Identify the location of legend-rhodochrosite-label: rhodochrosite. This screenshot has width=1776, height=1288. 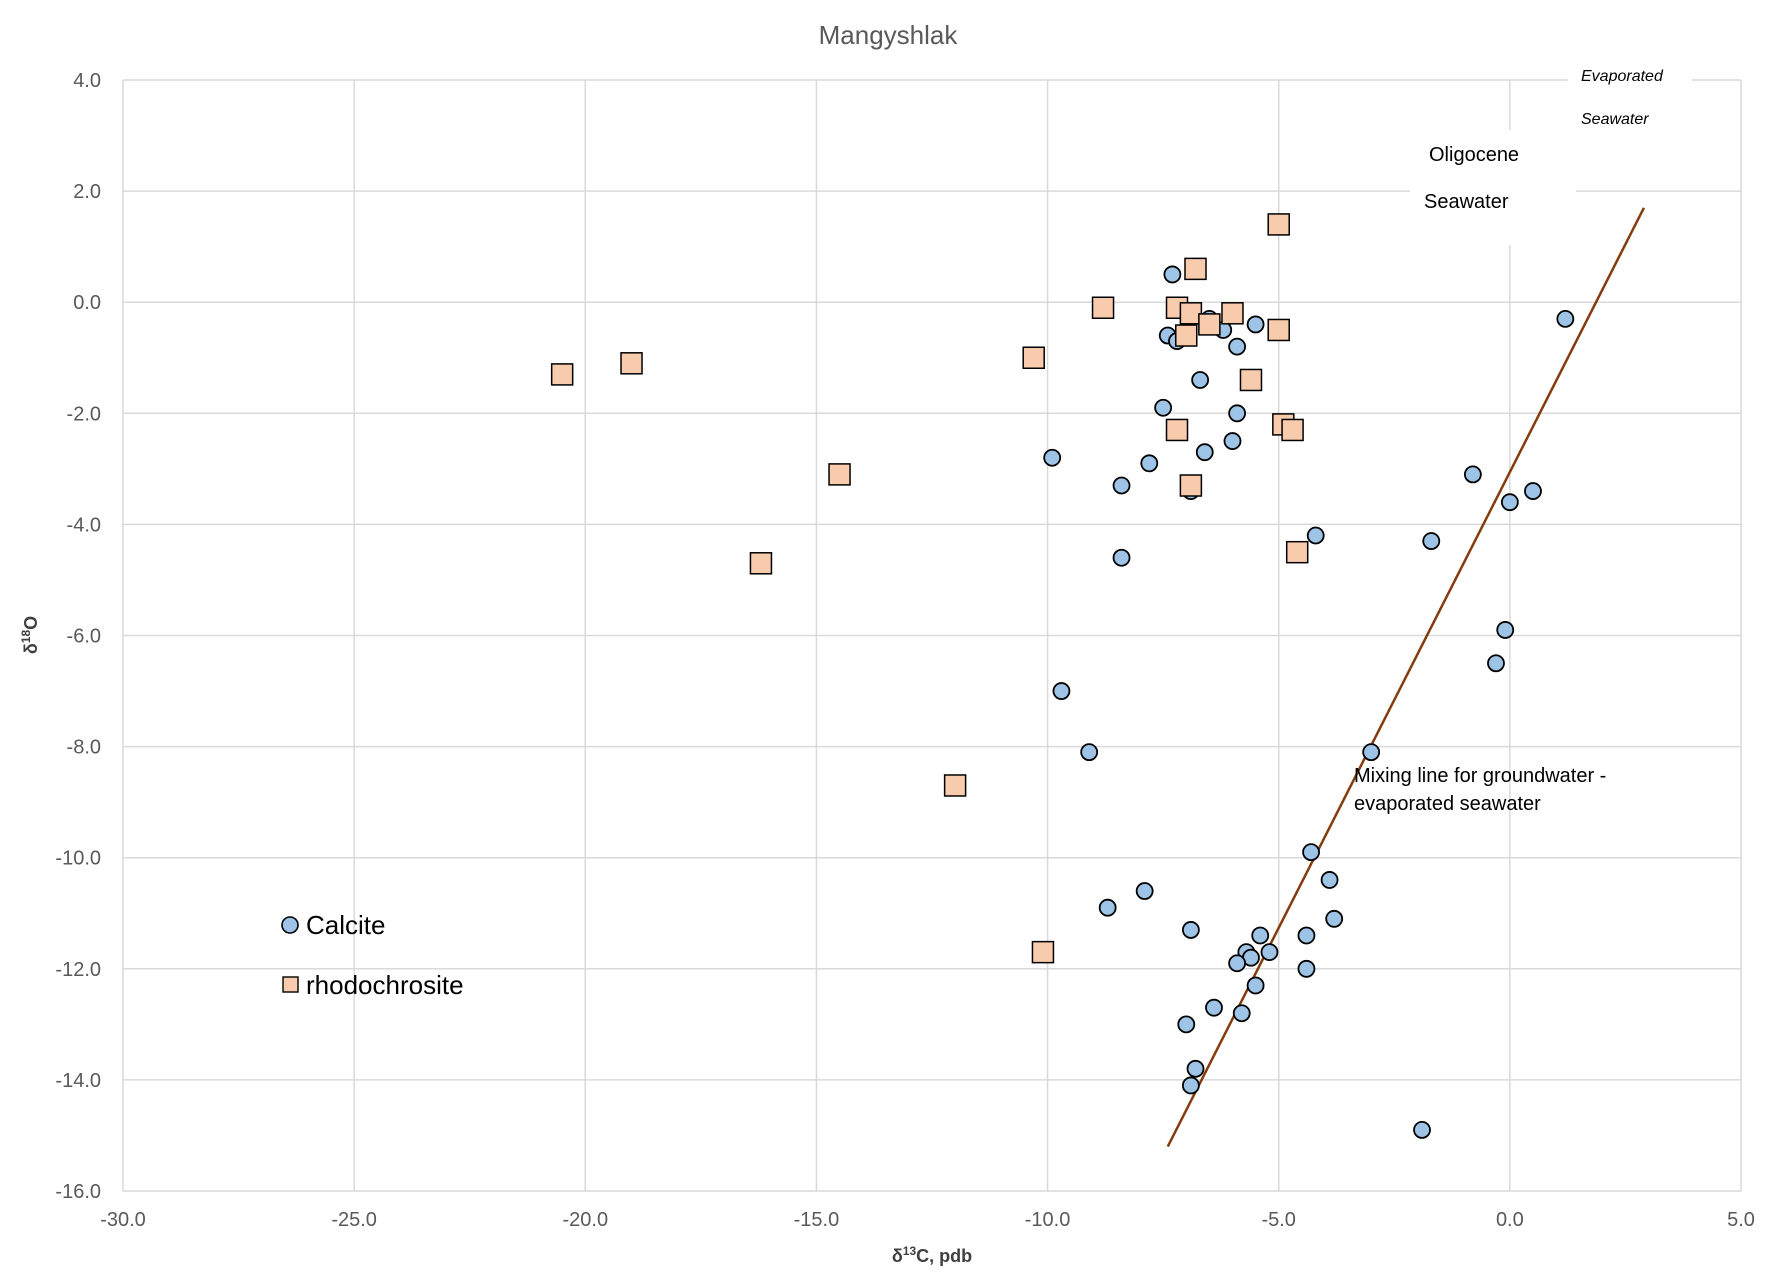
(385, 985).